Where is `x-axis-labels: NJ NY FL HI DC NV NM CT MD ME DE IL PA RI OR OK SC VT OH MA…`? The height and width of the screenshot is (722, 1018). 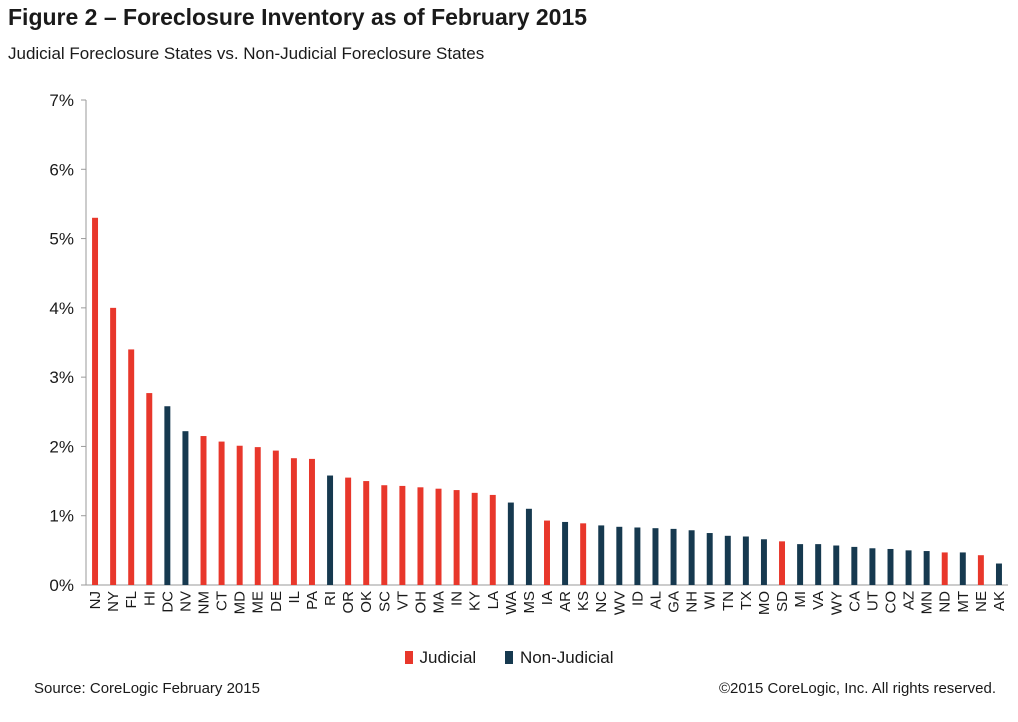
x-axis-labels: NJ NY FL HI DC NV NM CT MD ME DE IL PA RI OR OK SC VT OH MA… is located at coordinates (547, 603).